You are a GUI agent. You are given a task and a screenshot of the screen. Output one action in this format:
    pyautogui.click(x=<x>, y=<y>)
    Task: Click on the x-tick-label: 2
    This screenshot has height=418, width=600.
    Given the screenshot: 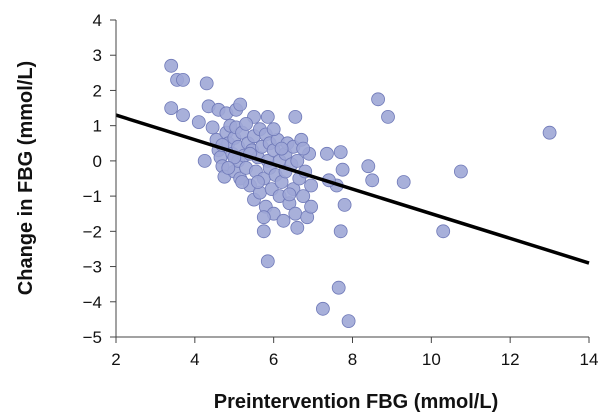 What is the action you would take?
    pyautogui.click(x=115, y=359)
    